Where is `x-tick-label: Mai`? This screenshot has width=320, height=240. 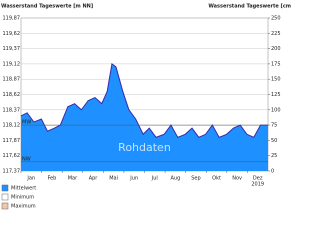
x-tick-label: Mai is located at coordinates (113, 179).